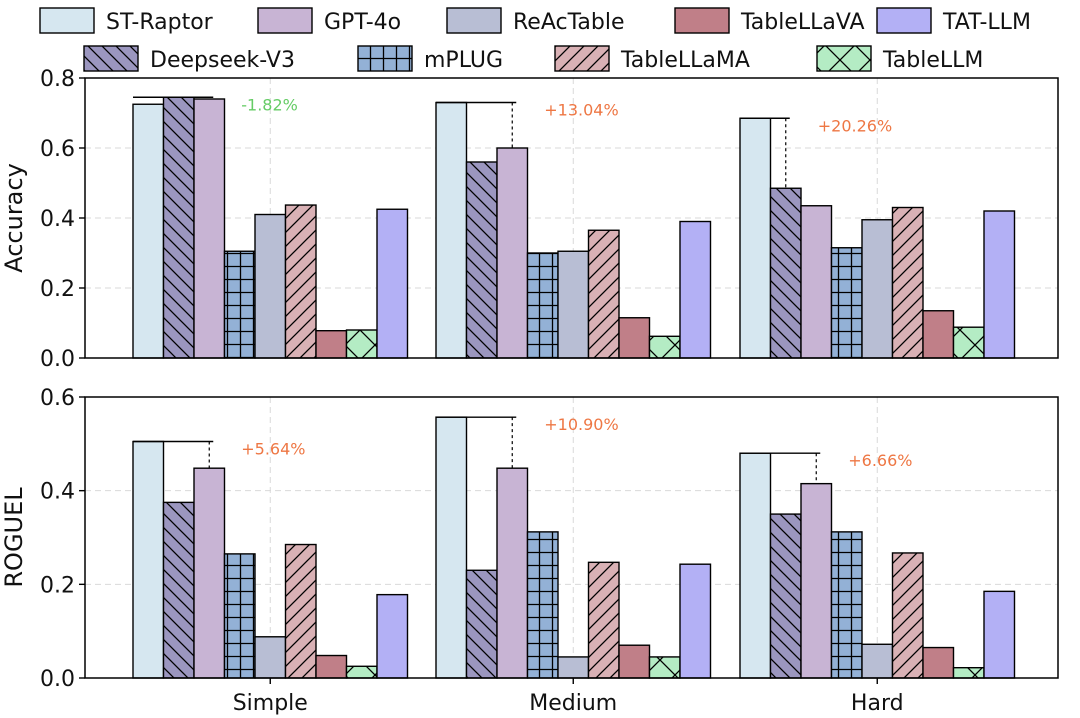  Describe the element at coordinates (581, 110) in the screenshot. I see `annotation-label-medium: +13.04%` at that location.